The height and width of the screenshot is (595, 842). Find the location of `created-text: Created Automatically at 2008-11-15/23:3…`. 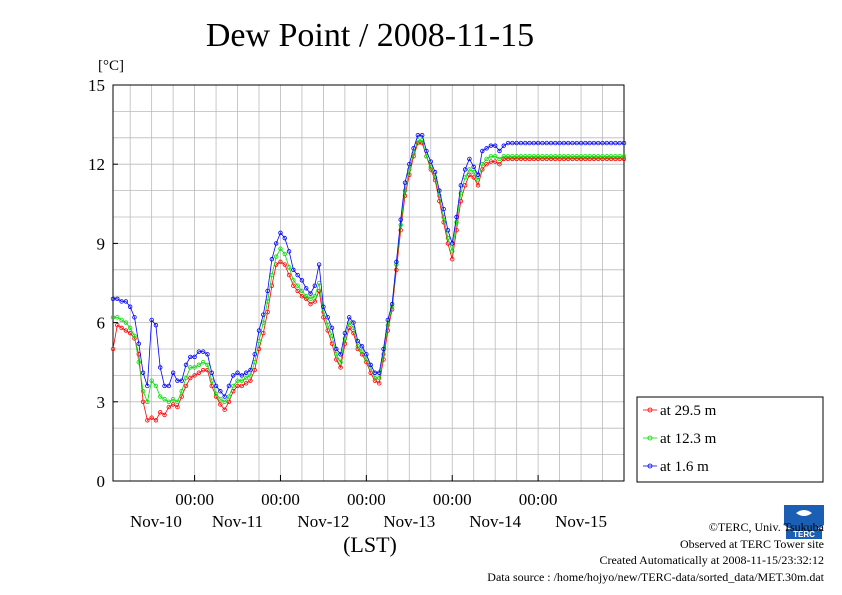

created-text: Created Automatically at 2008-11-15/23:3… is located at coordinates (711, 560).